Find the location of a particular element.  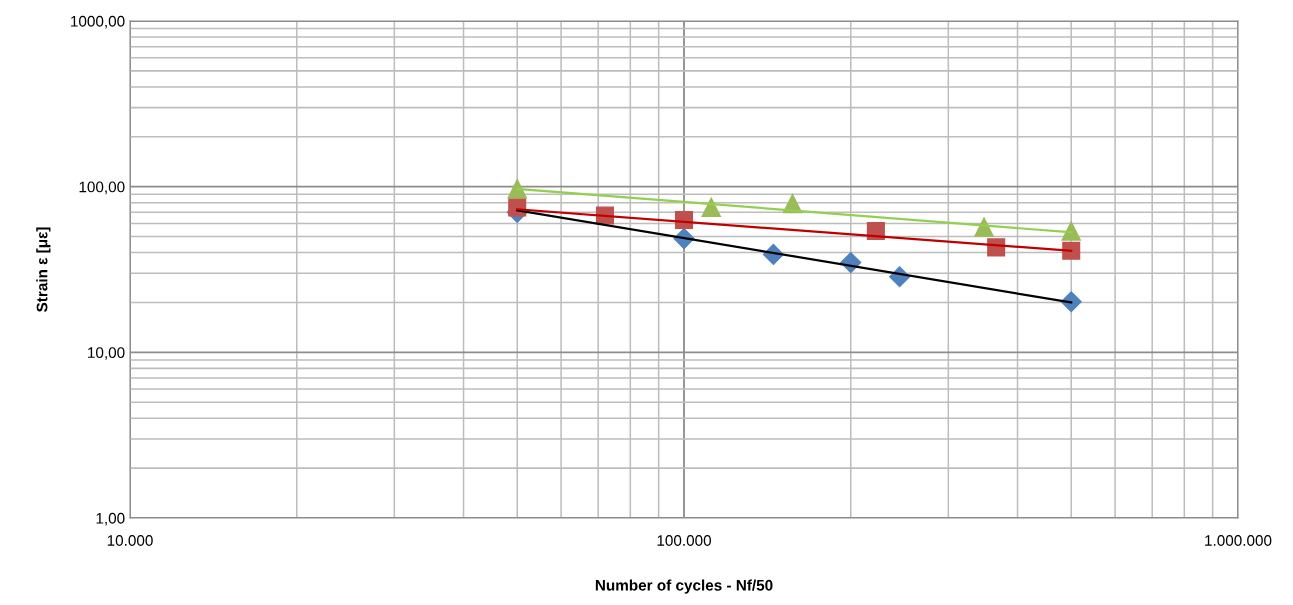

y-tick-label: 100,00 is located at coordinates (102, 188).